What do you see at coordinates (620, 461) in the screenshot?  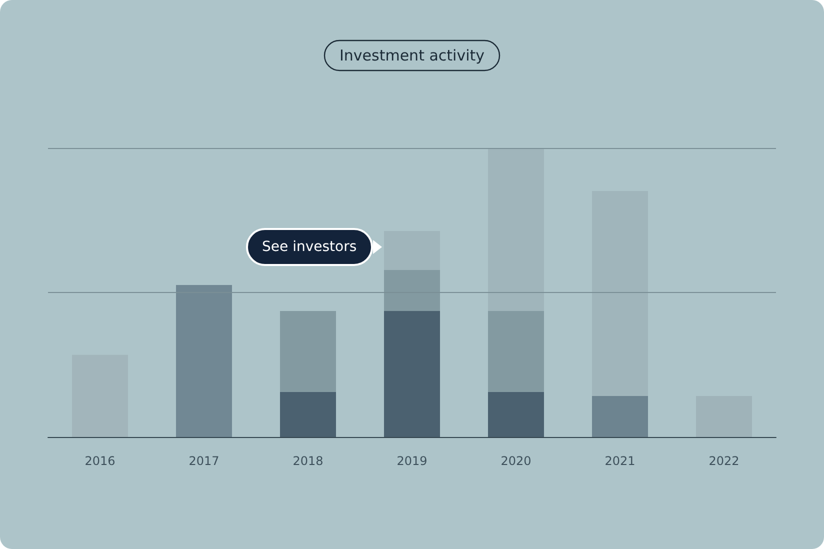 I see `x-tick-label: 2021` at bounding box center [620, 461].